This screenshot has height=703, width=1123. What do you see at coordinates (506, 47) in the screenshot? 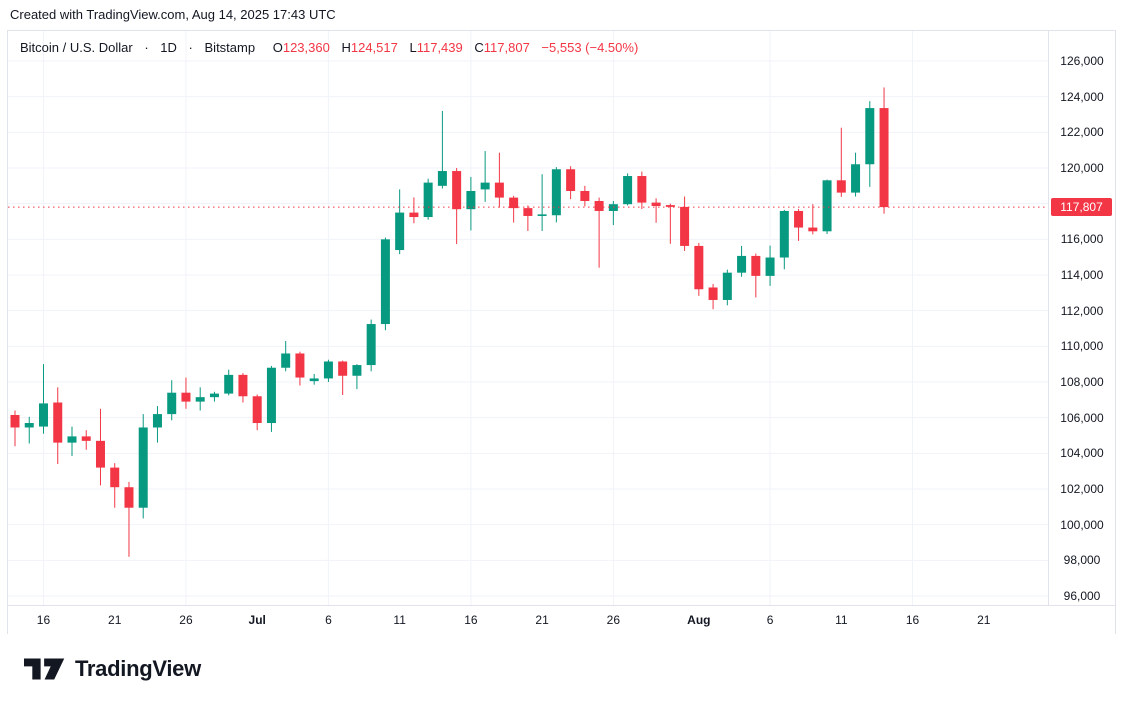
I see `close-value: 117,807` at bounding box center [506, 47].